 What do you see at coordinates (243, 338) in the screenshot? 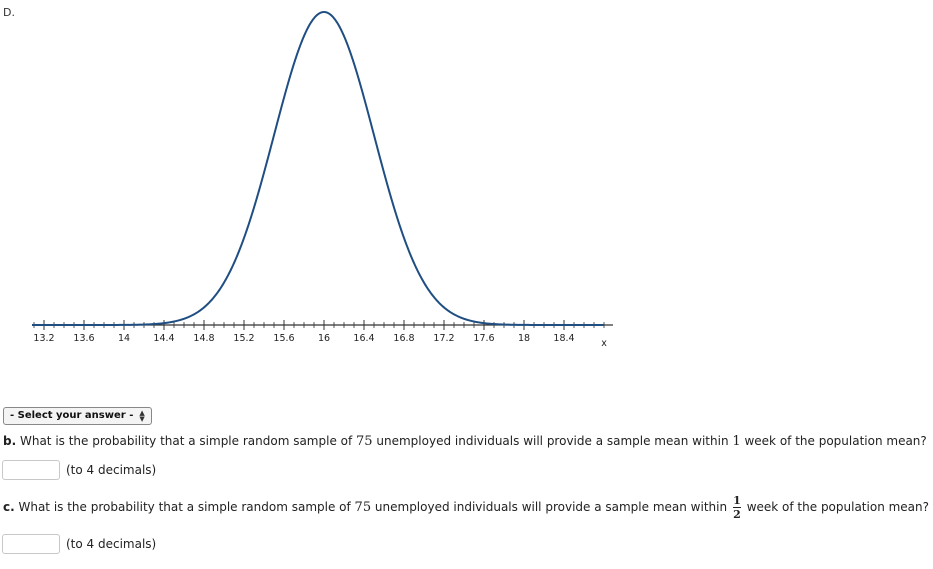
I see `tick-label: 15.2` at bounding box center [243, 338].